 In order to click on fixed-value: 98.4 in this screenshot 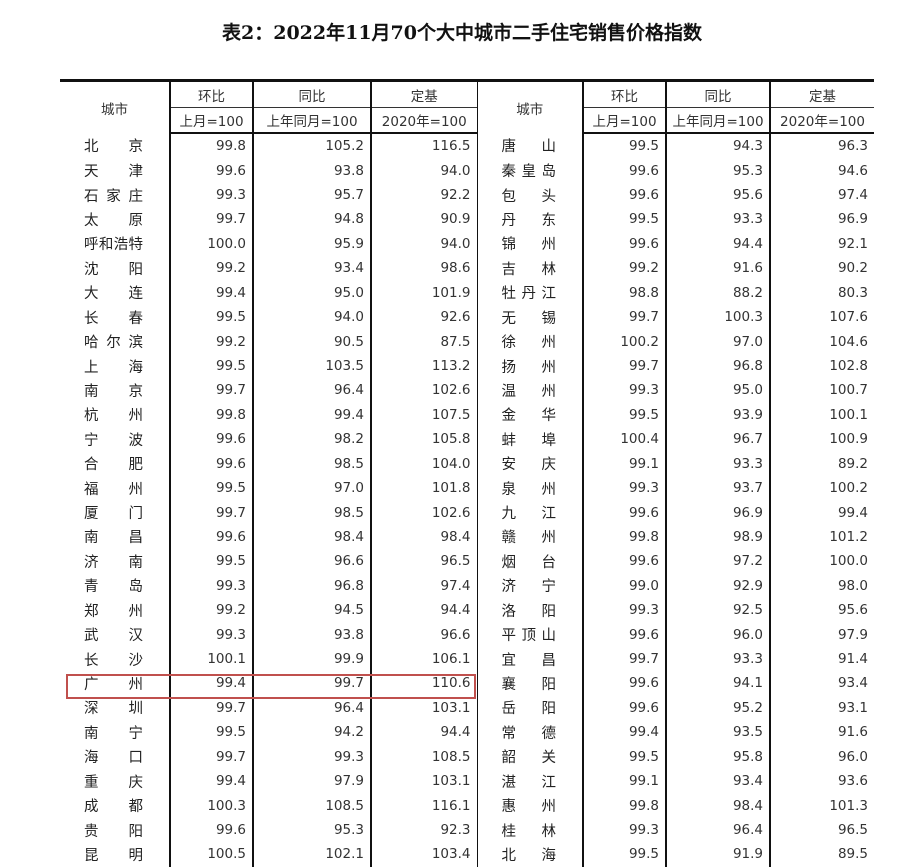, I will do `click(423, 537)`.